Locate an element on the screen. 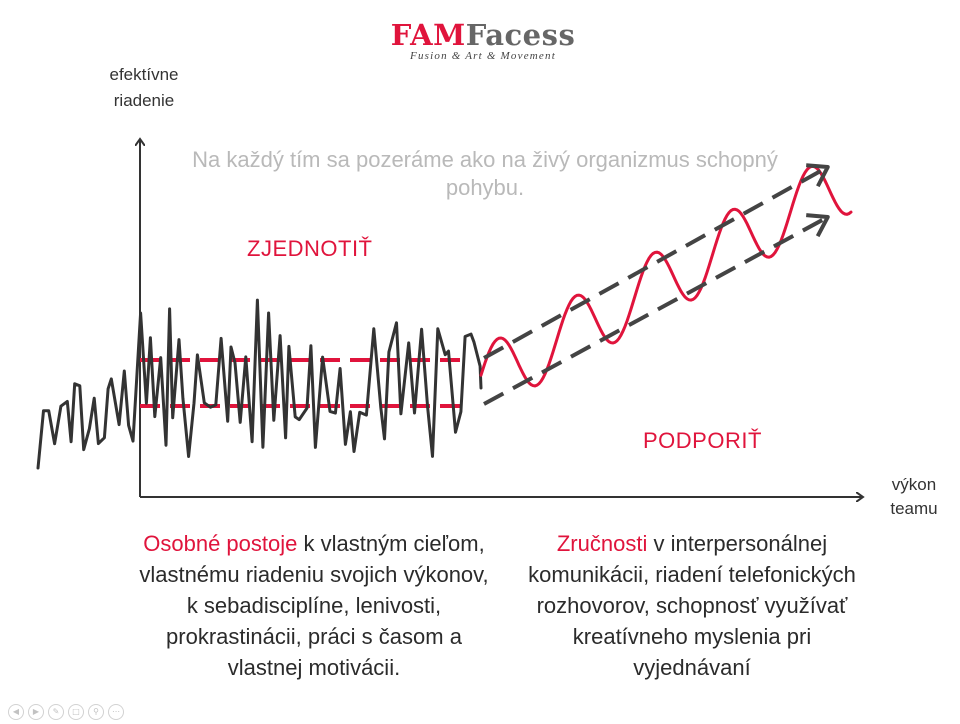 The height and width of the screenshot is (724, 960). logo: FAMFacess Fusion & Art & Movement is located at coordinates (483, 40).